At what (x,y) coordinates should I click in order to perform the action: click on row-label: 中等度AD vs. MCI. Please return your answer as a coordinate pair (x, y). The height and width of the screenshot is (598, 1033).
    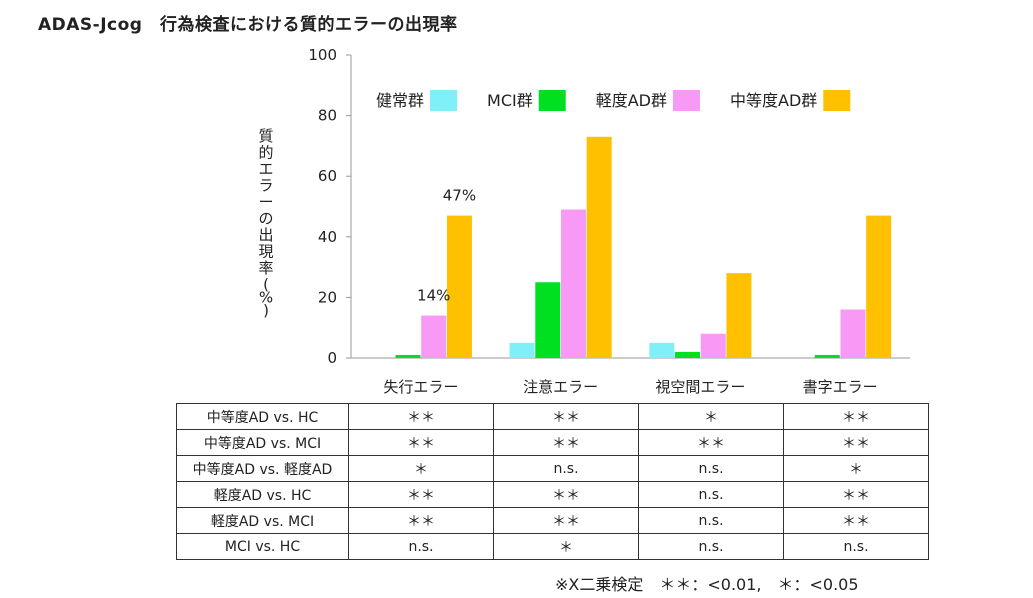
    Looking at the image, I should click on (262, 442).